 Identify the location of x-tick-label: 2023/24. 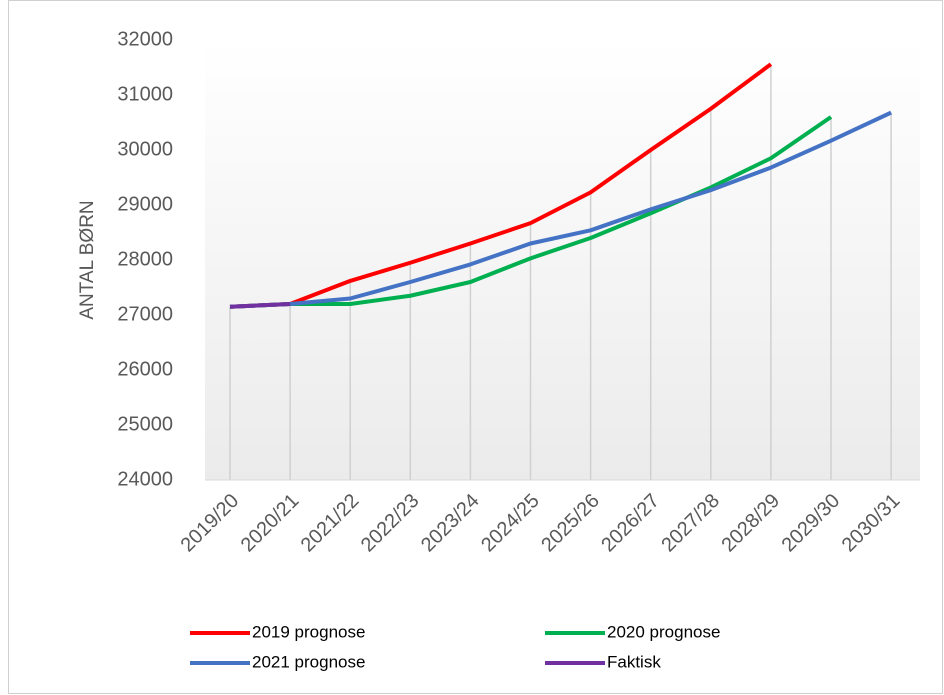
(450, 523).